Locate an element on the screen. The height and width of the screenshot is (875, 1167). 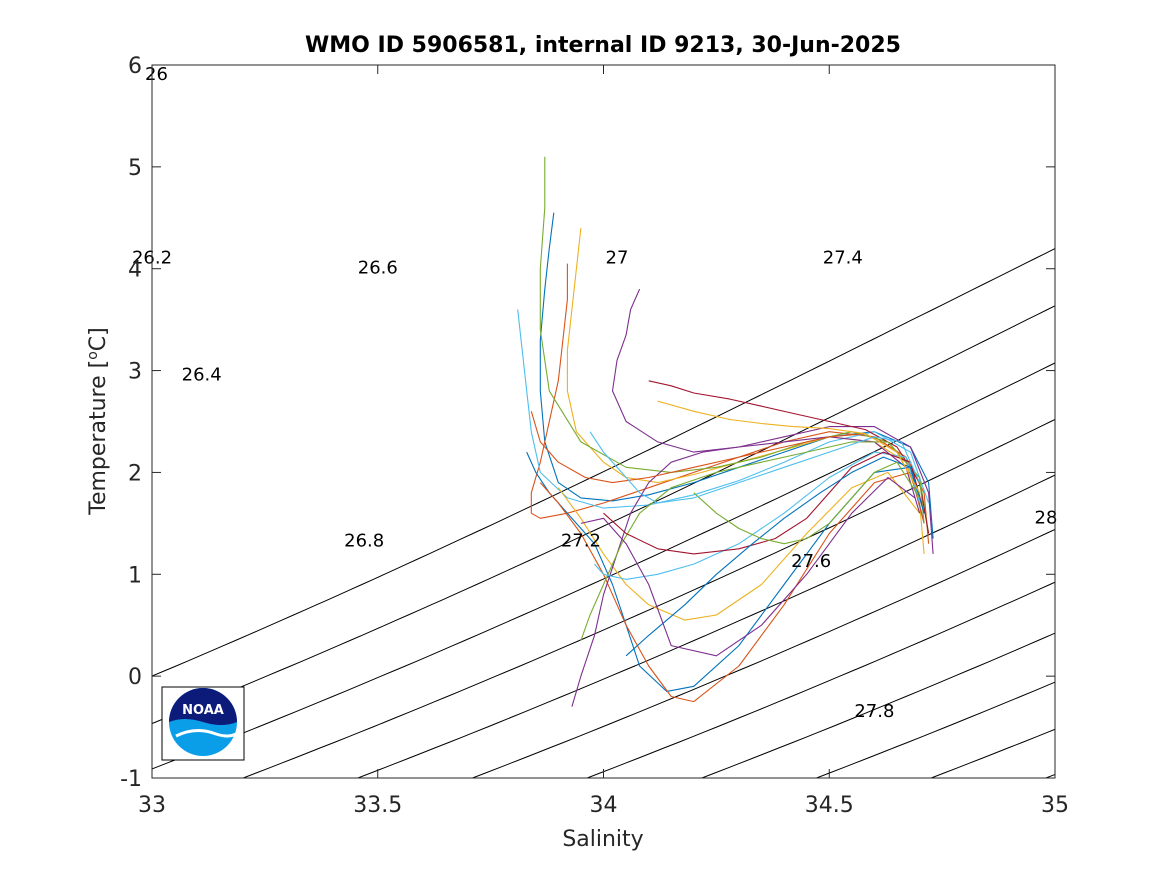
x-tick-label: 35 is located at coordinates (1055, 805).